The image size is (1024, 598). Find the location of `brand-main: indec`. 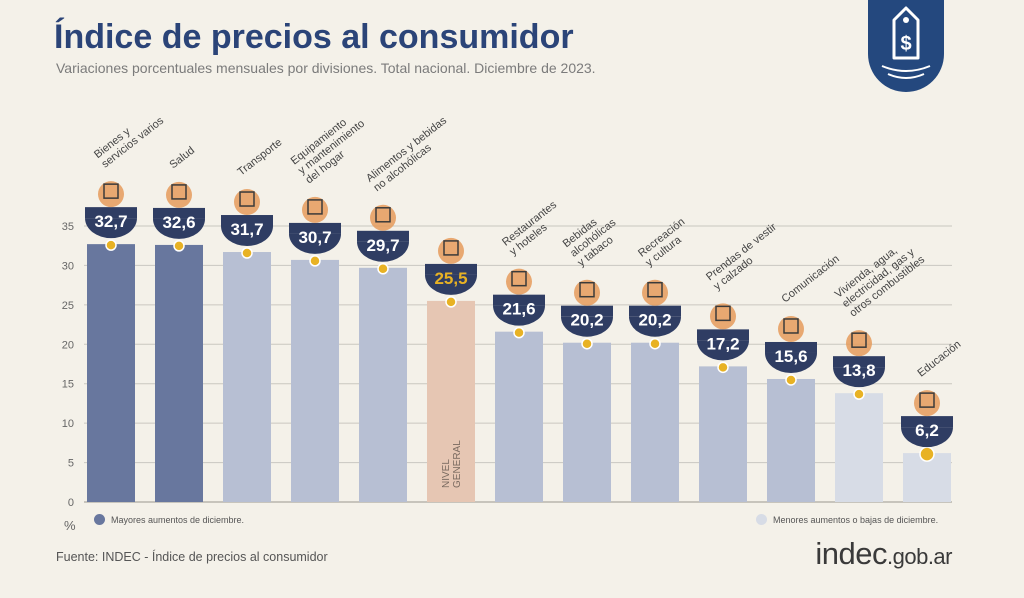

brand-main: indec is located at coordinates (851, 553).